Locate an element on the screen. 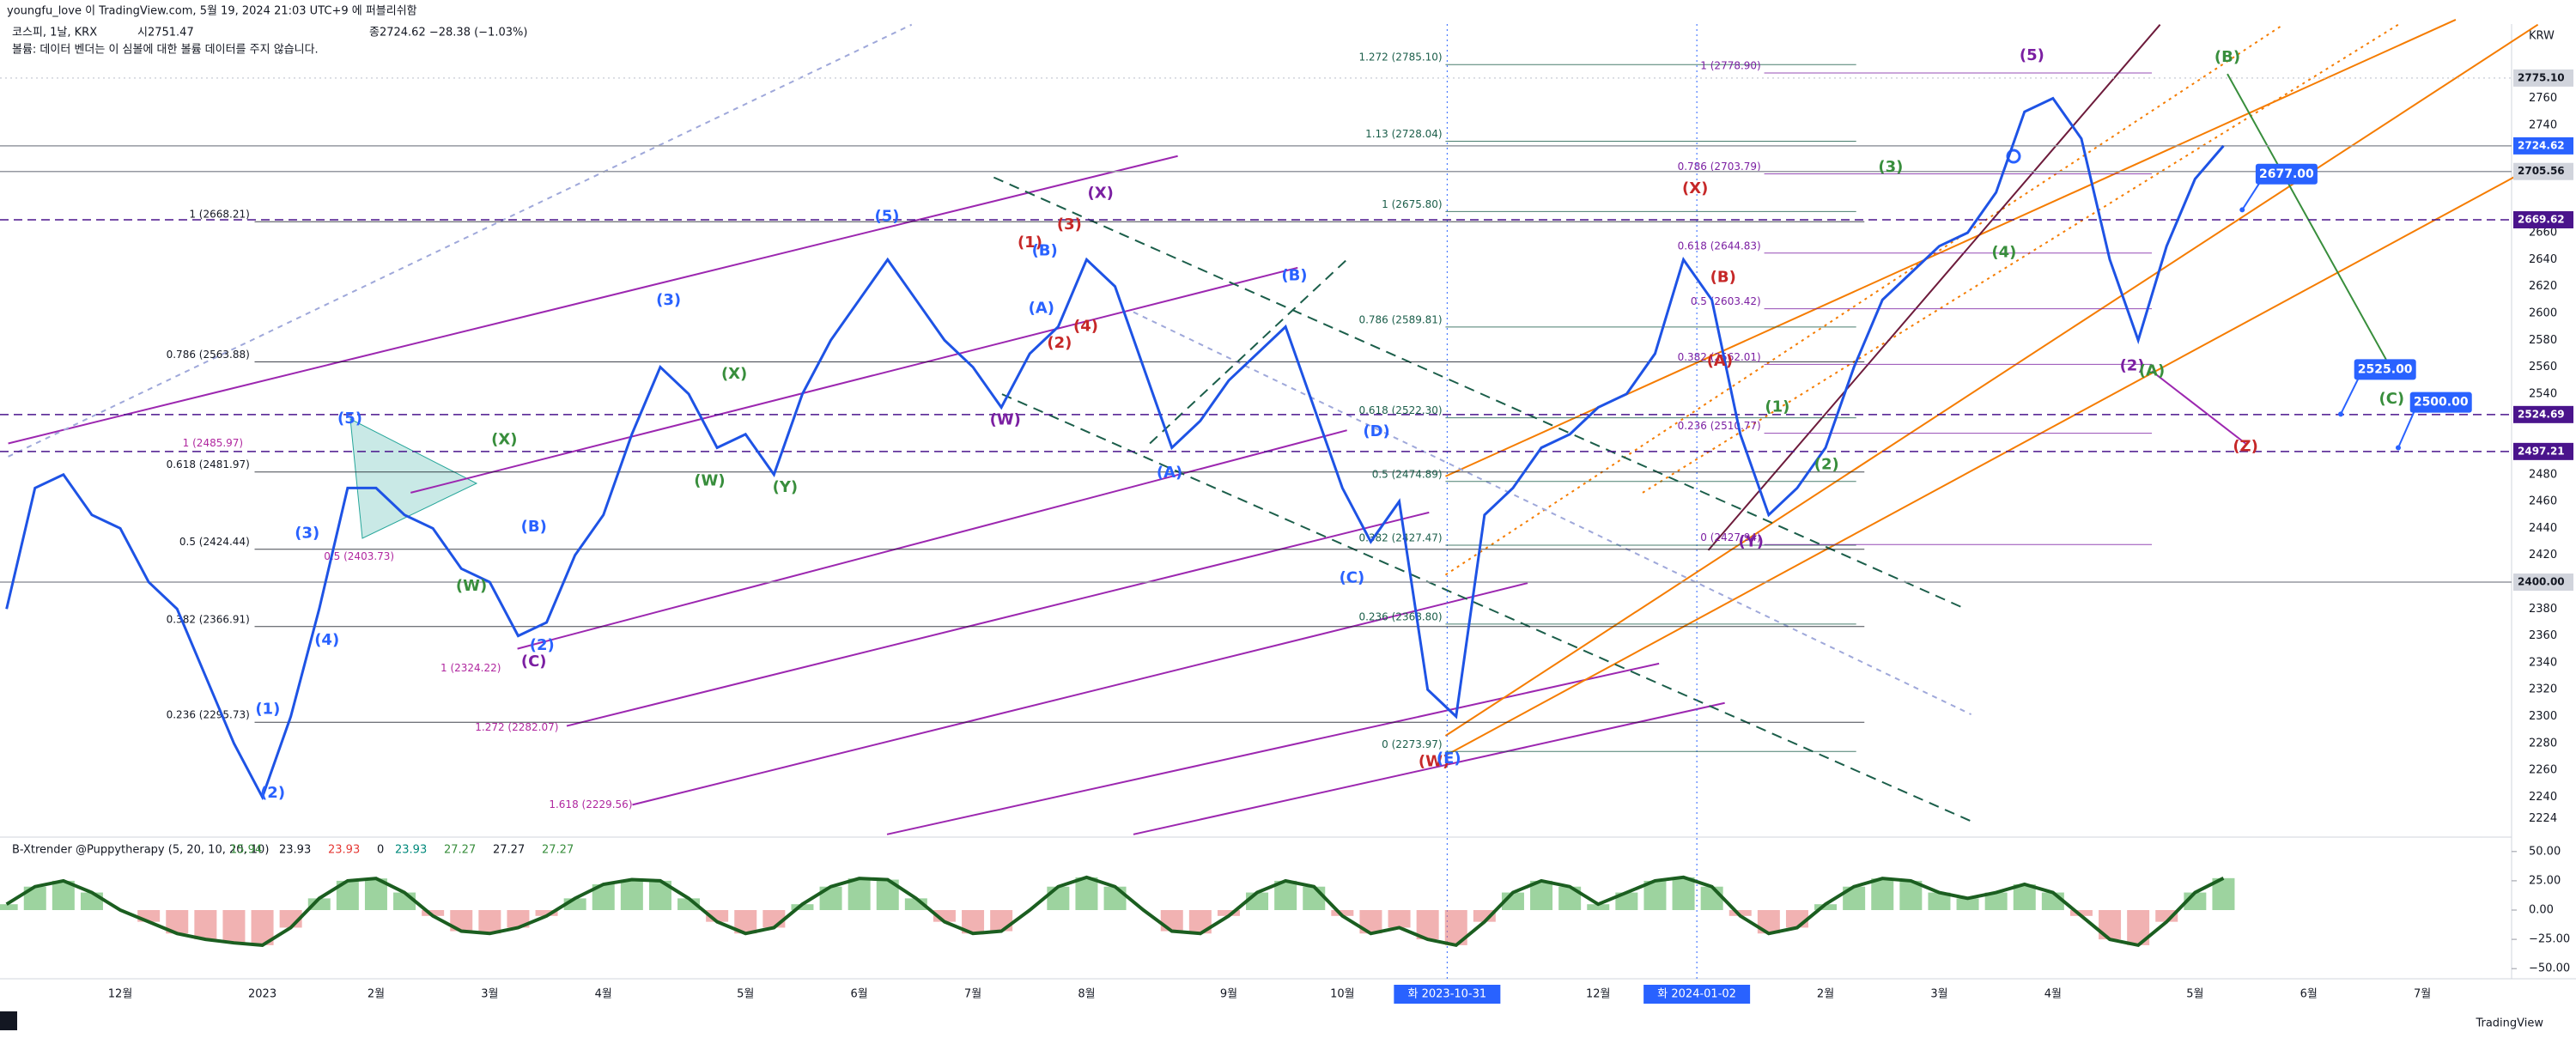 The image size is (2576, 1038). oscillator-line is located at coordinates (1115, 912).